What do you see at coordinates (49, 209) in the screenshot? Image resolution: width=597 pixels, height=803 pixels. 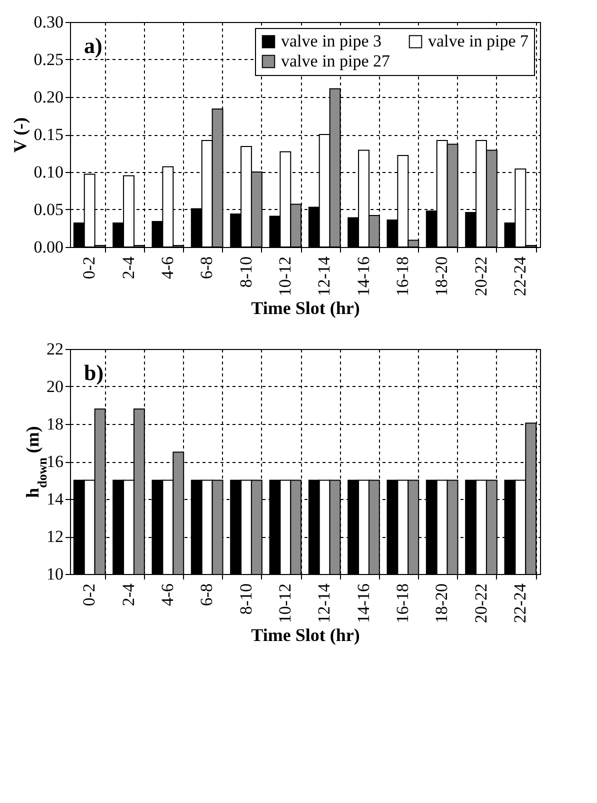 I see `y-tick-label: 0.05` at bounding box center [49, 209].